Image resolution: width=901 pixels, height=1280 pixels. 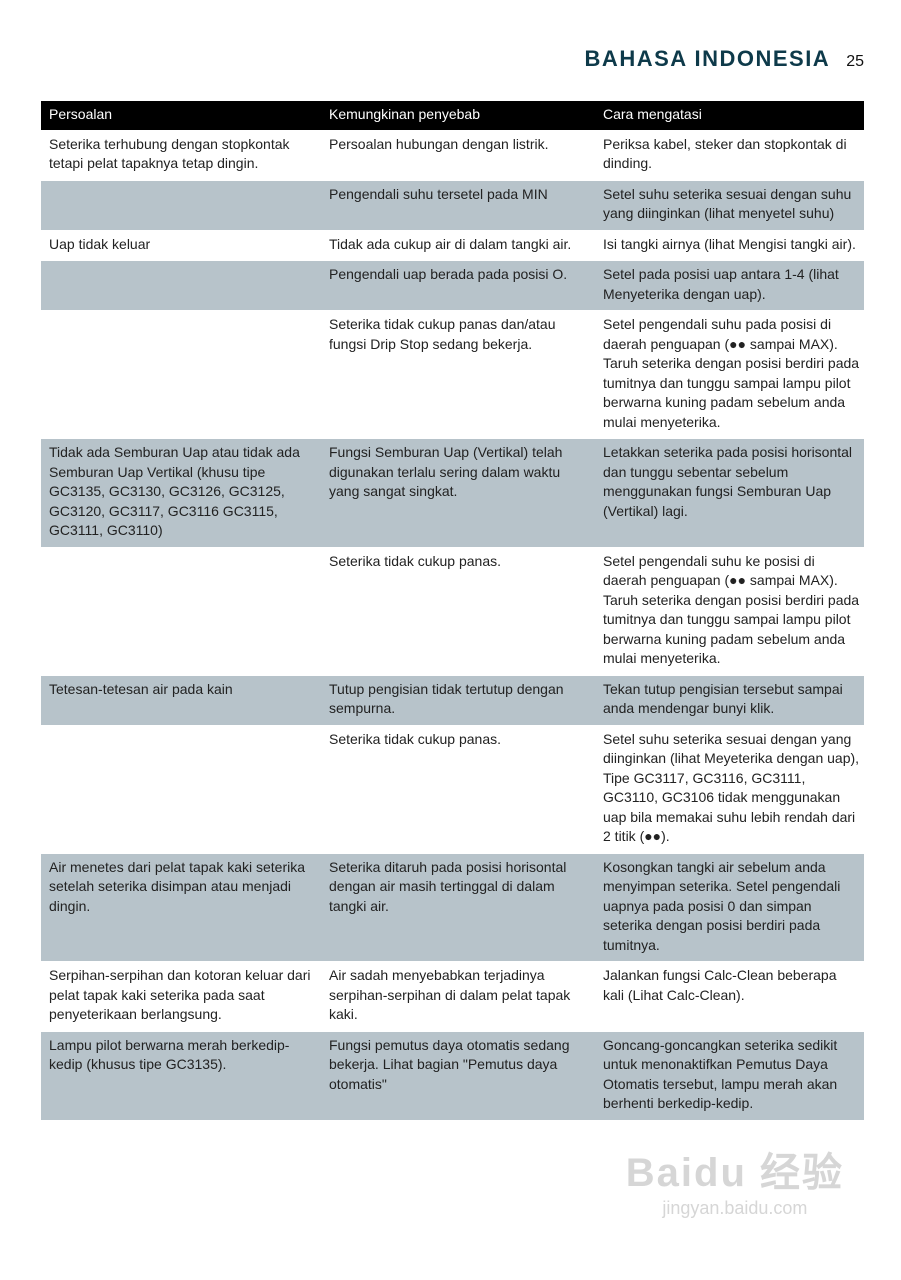 I want to click on page-number: 25, so click(x=855, y=61).